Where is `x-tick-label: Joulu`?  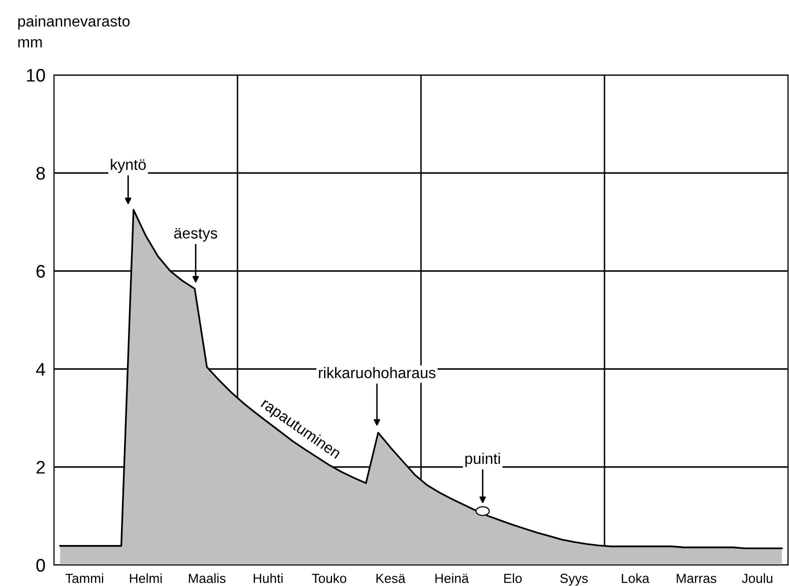
x-tick-label: Joulu is located at coordinates (757, 578).